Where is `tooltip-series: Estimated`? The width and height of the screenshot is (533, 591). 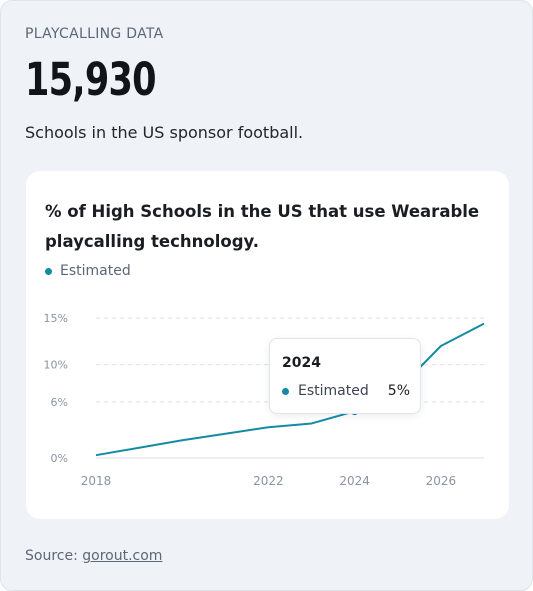
tooltip-series: Estimated is located at coordinates (333, 391).